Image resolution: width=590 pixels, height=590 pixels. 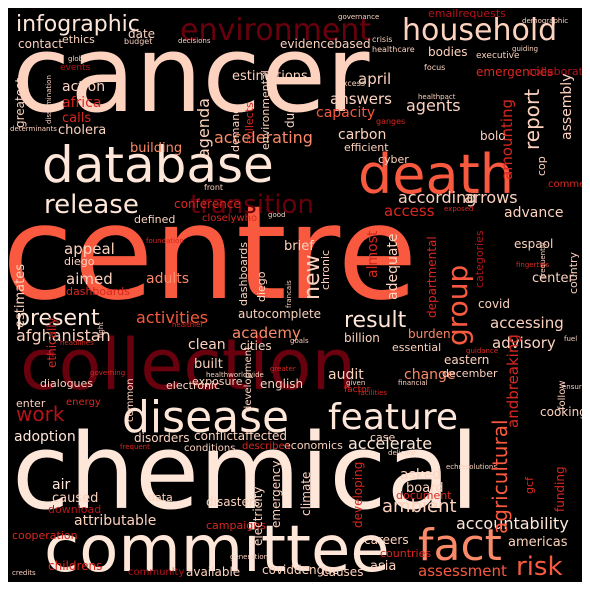 I want to click on word-emailrequests: decisions, so click(x=194, y=41).